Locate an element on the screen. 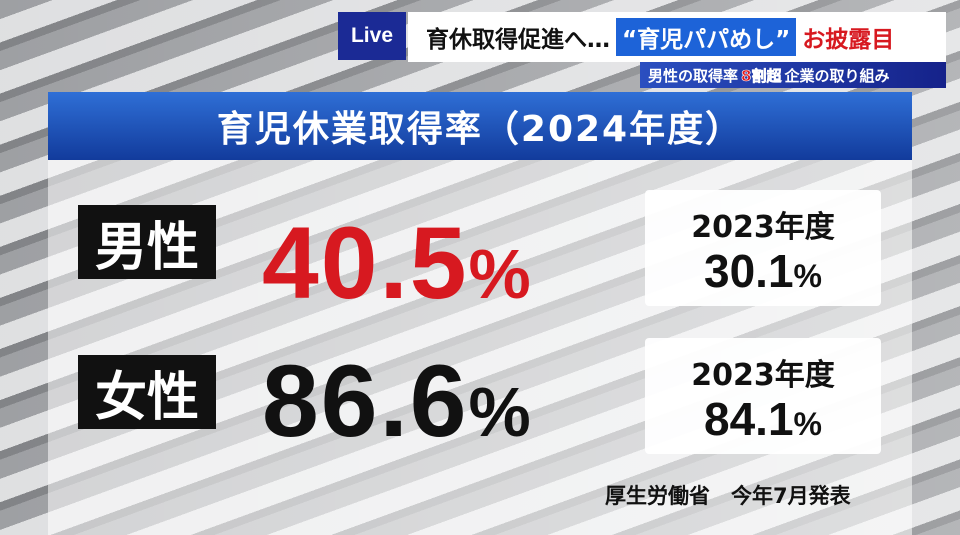 Image resolution: width=960 pixels, height=535 pixels. female-label: 女性 is located at coordinates (147, 392).